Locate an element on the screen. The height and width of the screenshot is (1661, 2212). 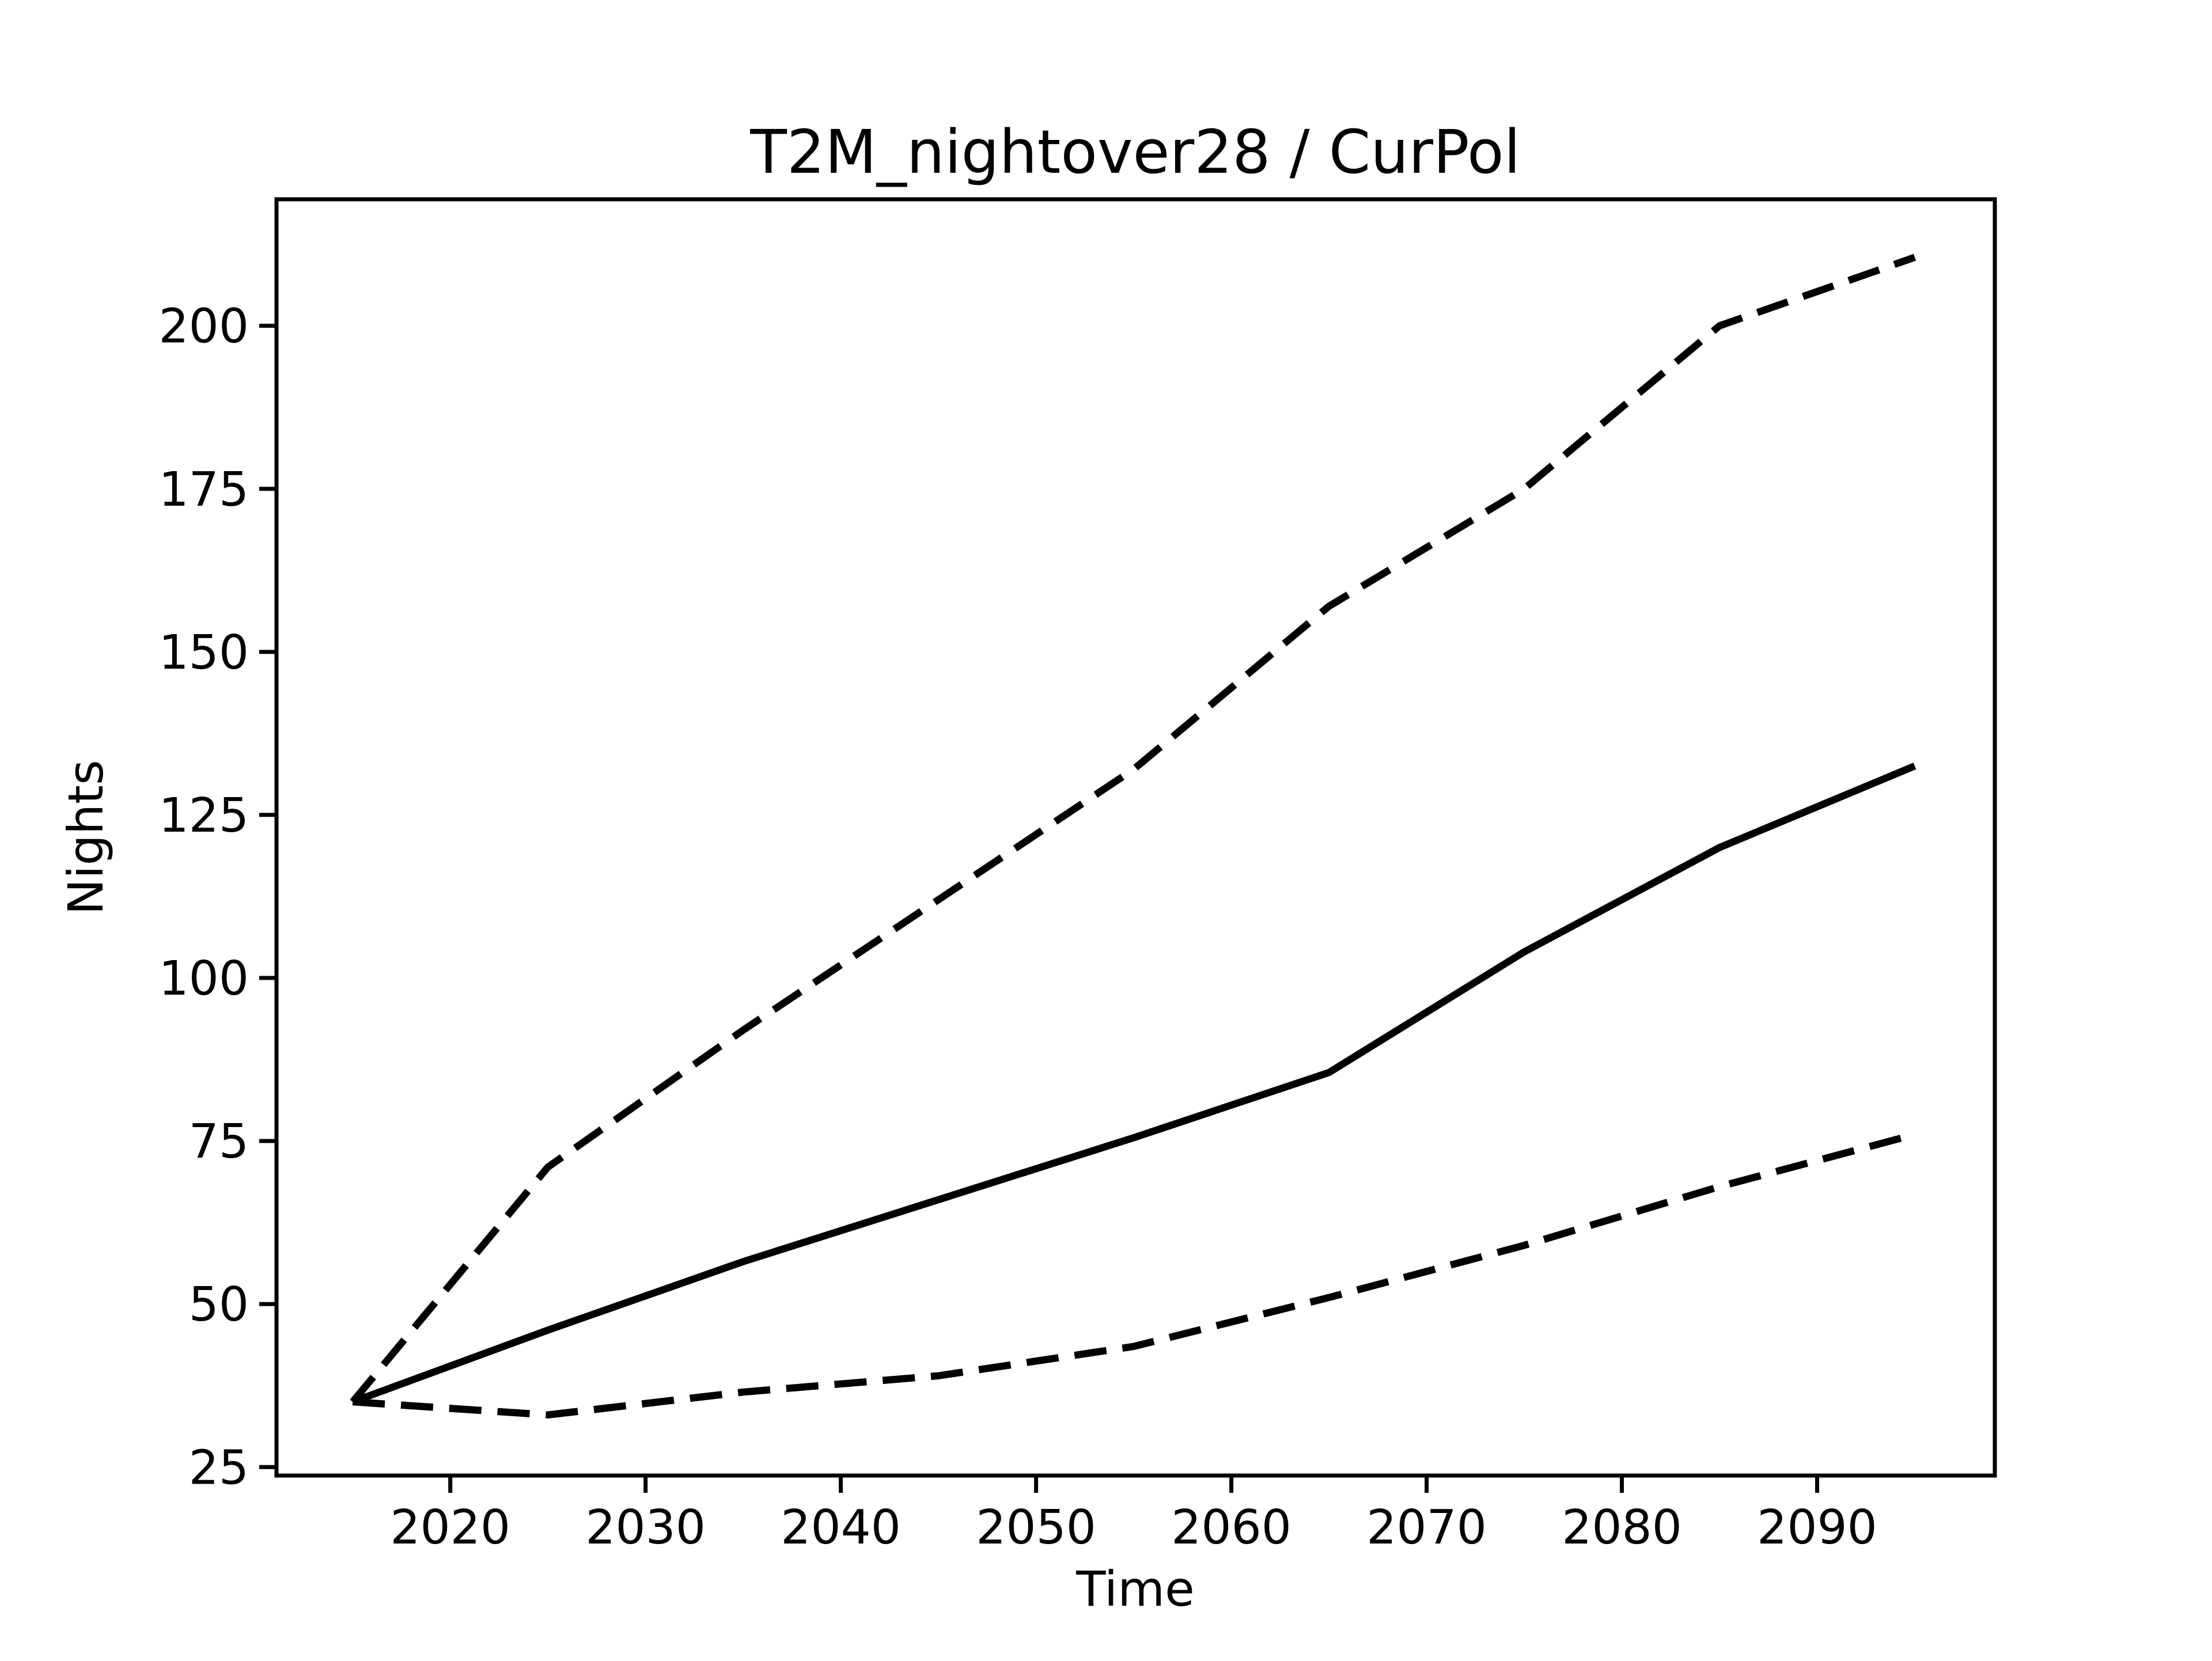
y-tick-label: 150 is located at coordinates (203, 652).